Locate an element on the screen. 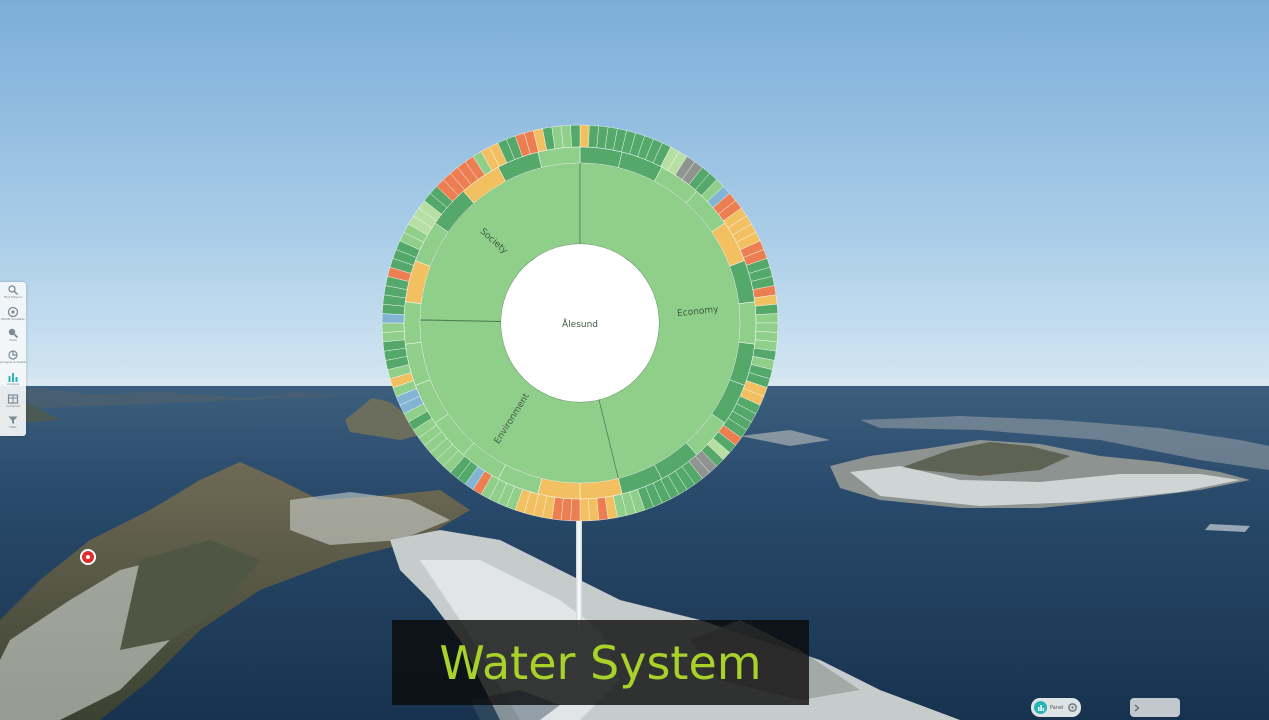 Image resolution: width=1269 pixels, height=720 pixels. sidebar-item-label: Tools is located at coordinates (13, 341).